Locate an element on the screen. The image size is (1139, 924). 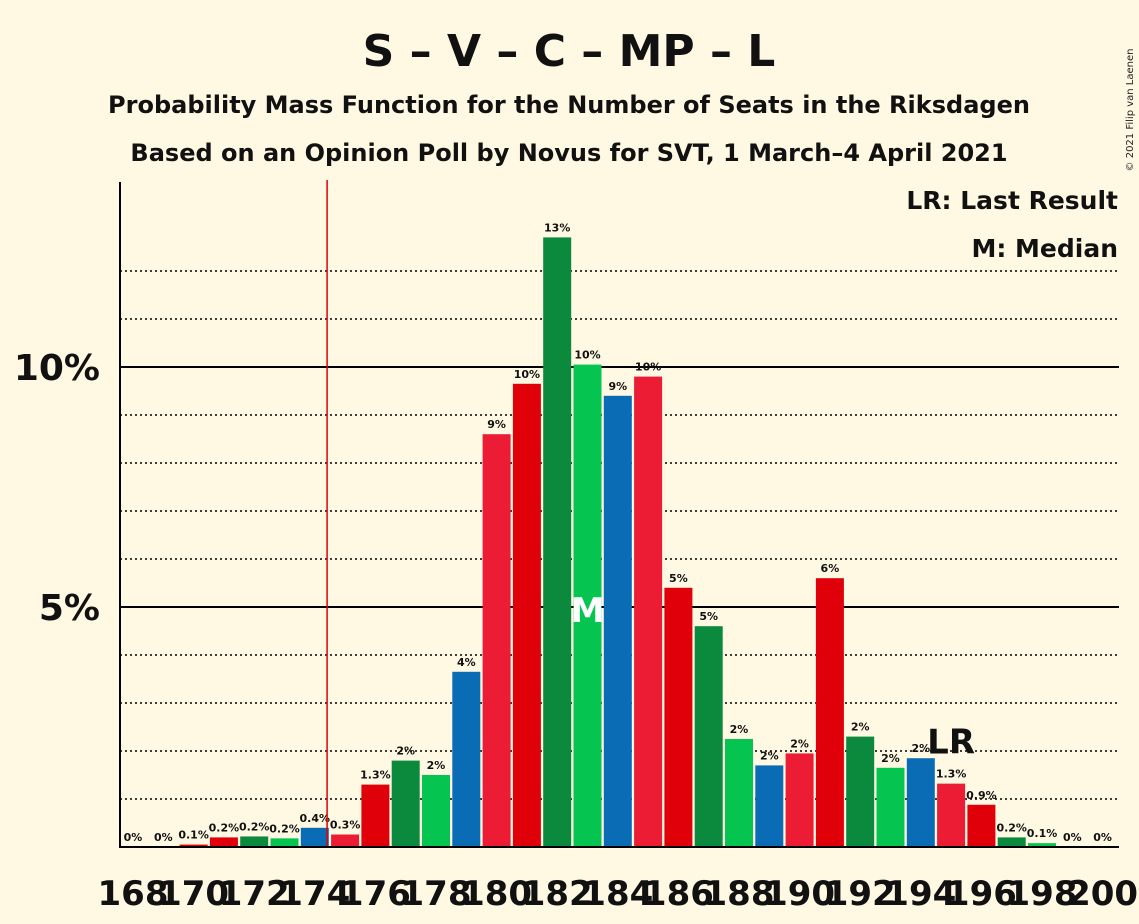
x-tick-label: 180 is located at coordinates (496, 894).